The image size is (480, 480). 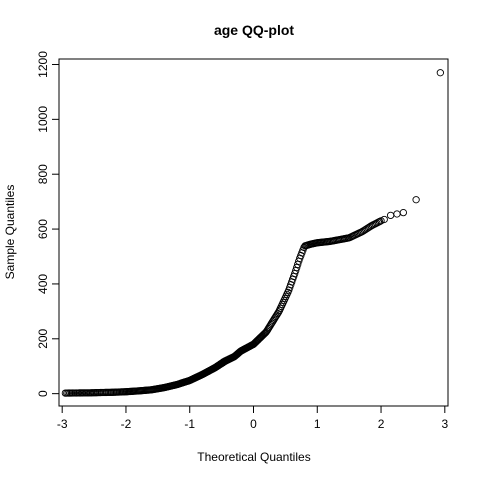 I want to click on y-tick-label: 200, so click(x=43, y=338).